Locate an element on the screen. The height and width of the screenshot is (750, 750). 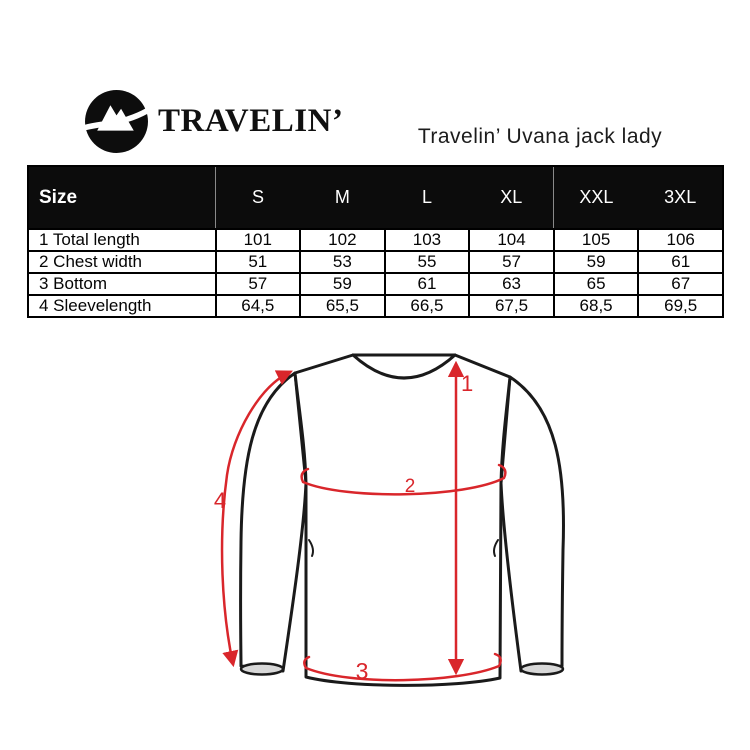
size-chart-header-row: Size S M L XL XXL 3XL is located at coordinates (375, 198).